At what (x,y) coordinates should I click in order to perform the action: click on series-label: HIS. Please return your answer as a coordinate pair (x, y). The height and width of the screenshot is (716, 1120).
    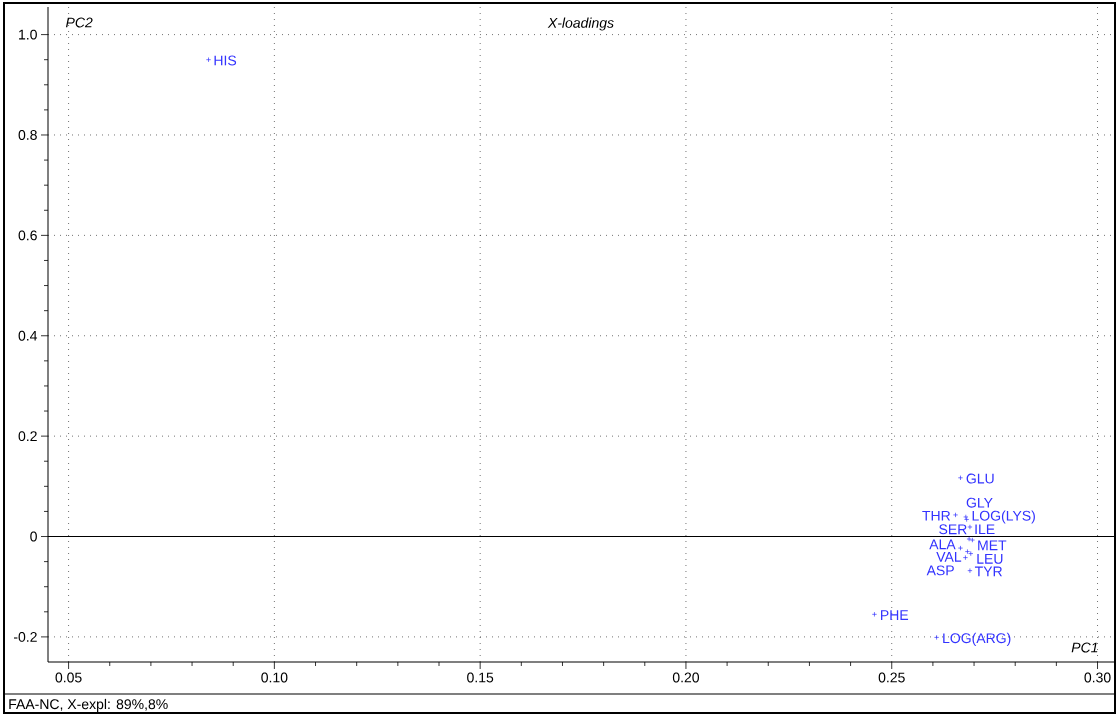
    Looking at the image, I should click on (225, 60).